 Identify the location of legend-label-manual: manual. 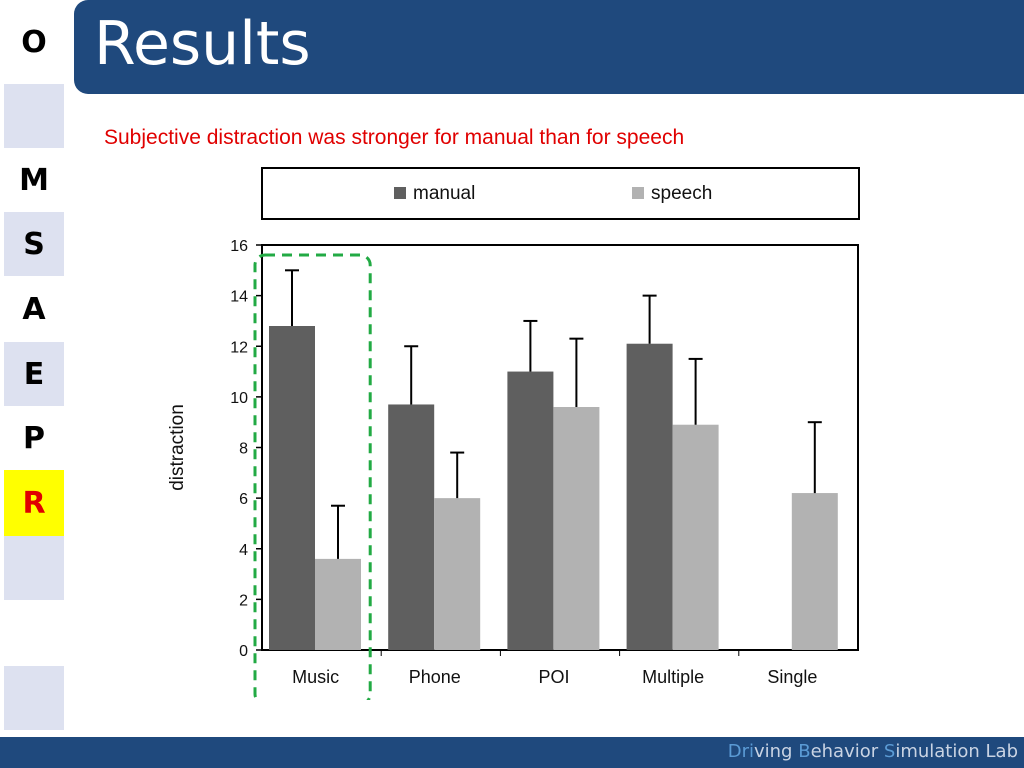
(444, 193).